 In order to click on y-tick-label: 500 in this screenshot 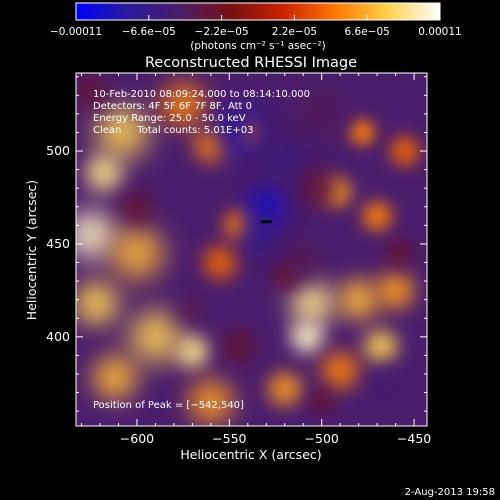, I will do `click(58, 150)`.